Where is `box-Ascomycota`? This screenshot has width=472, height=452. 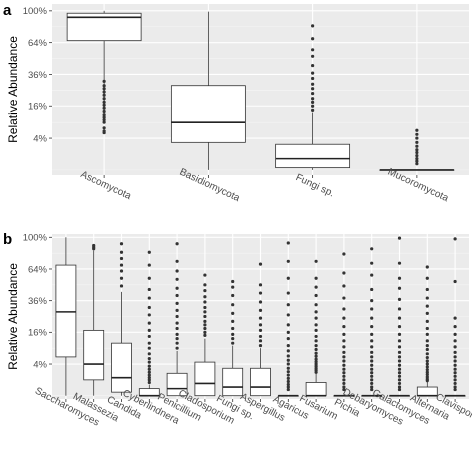 box-Ascomycota is located at coordinates (104, 72).